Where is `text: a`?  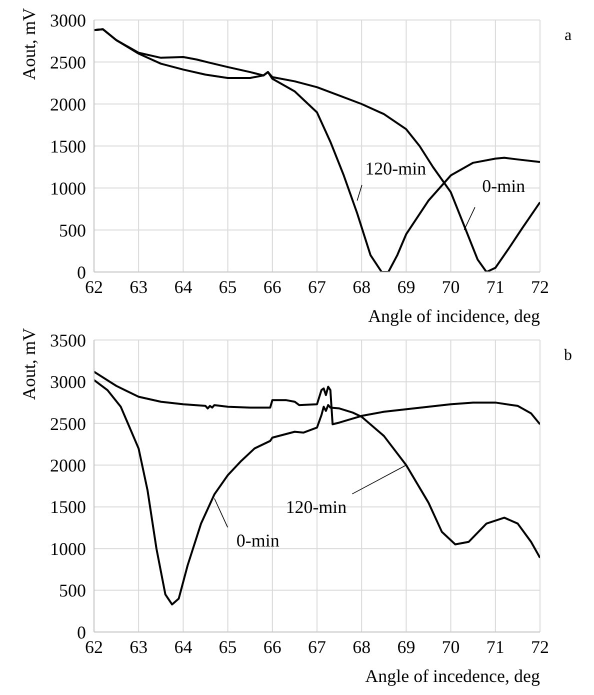
text: a is located at coordinates (568, 35).